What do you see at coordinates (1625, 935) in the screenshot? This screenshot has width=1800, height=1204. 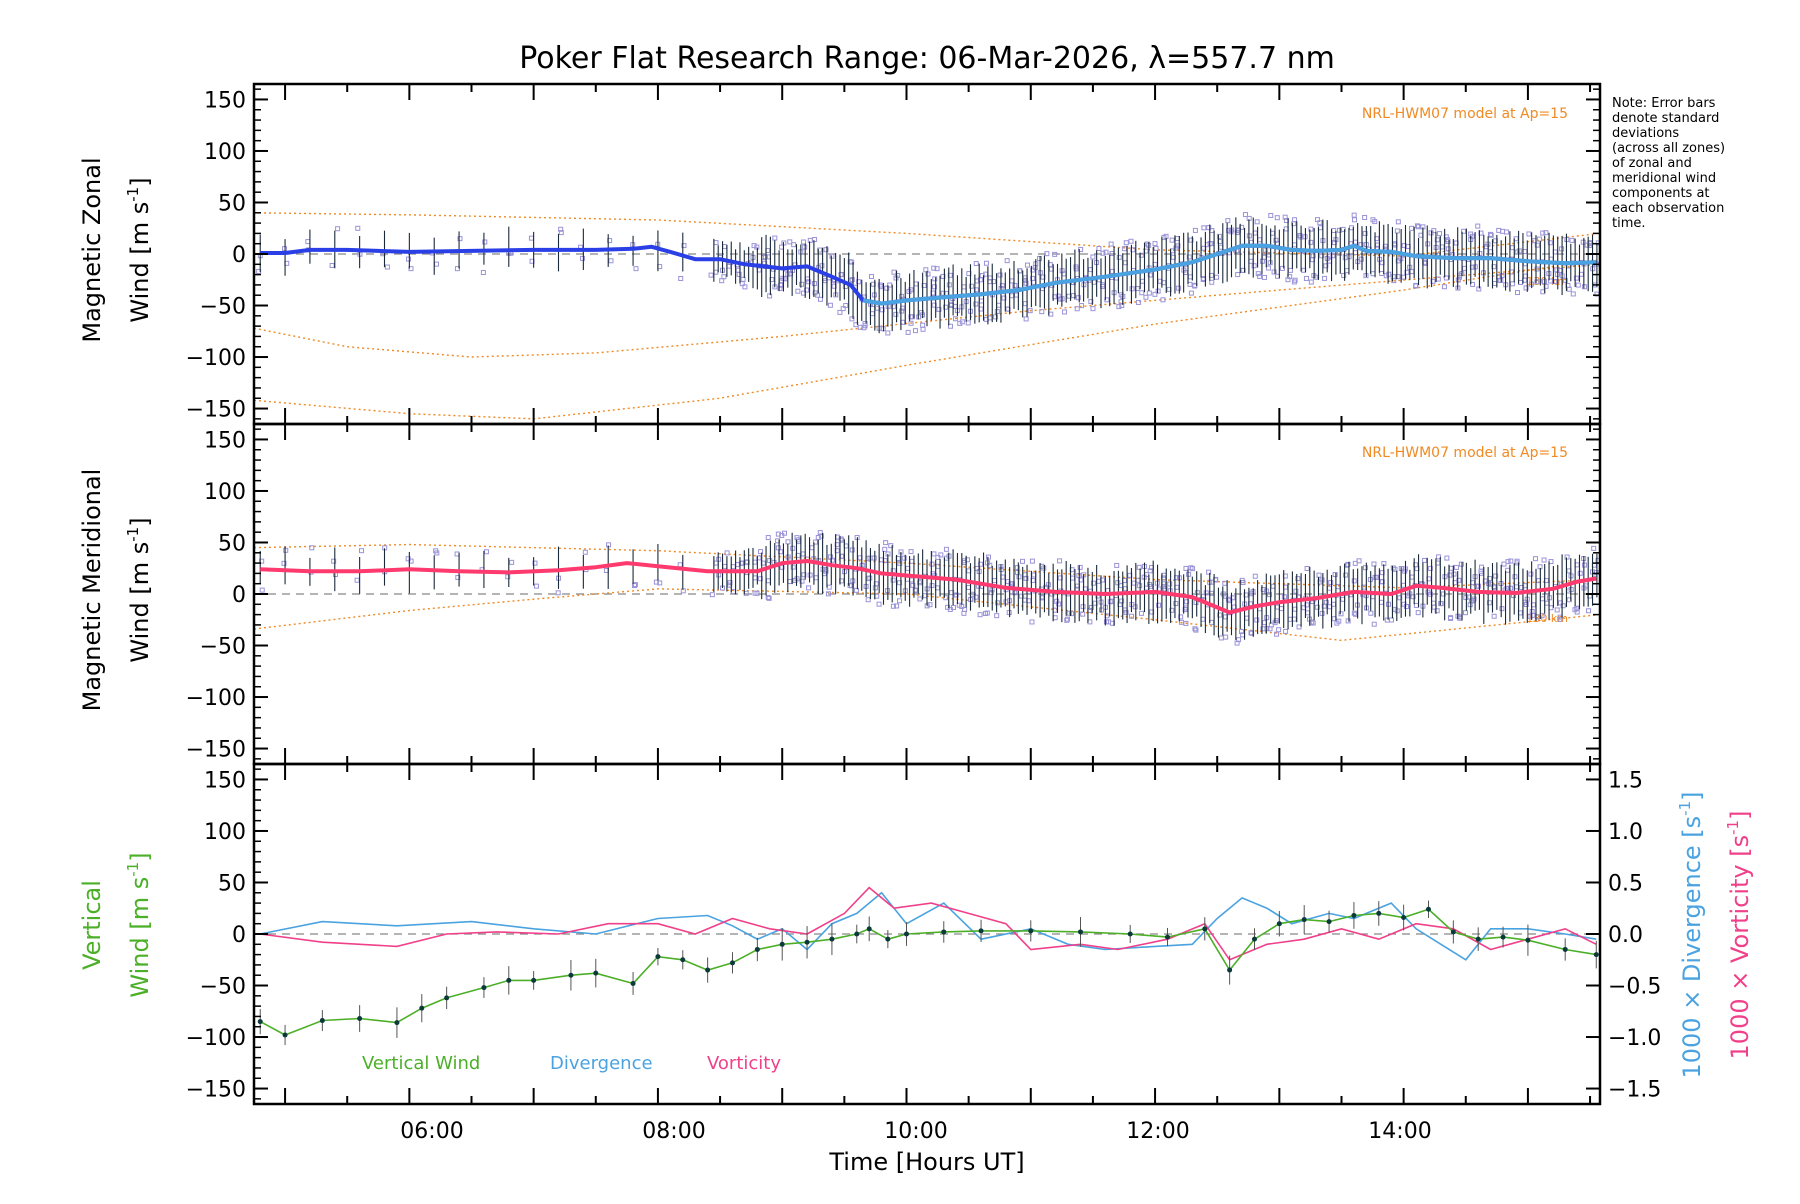 I see `right-tick-label: 0.0` at bounding box center [1625, 935].